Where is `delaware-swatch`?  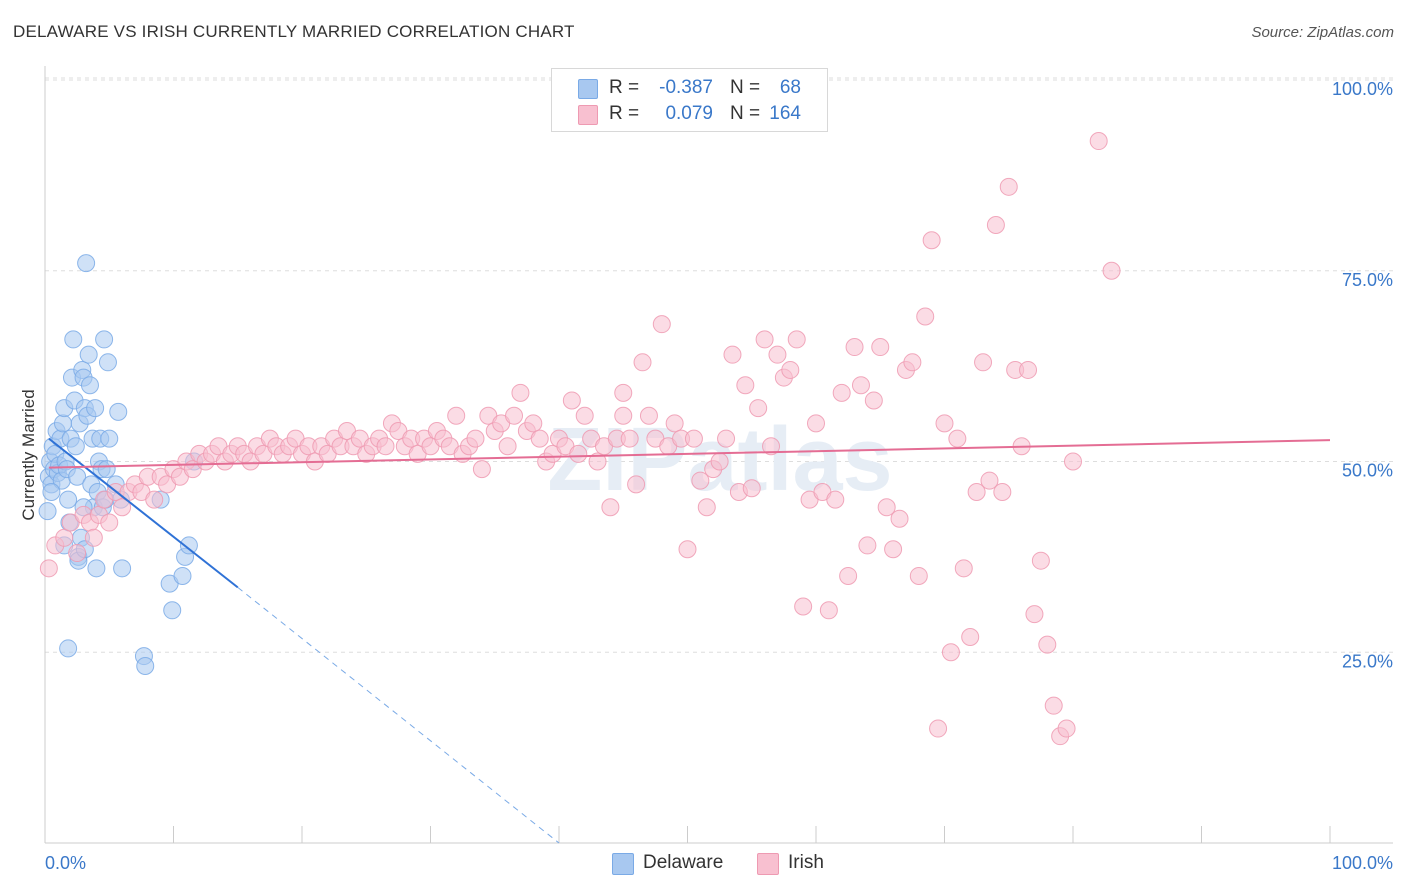
delaware-swatch is located at coordinates (588, 89).